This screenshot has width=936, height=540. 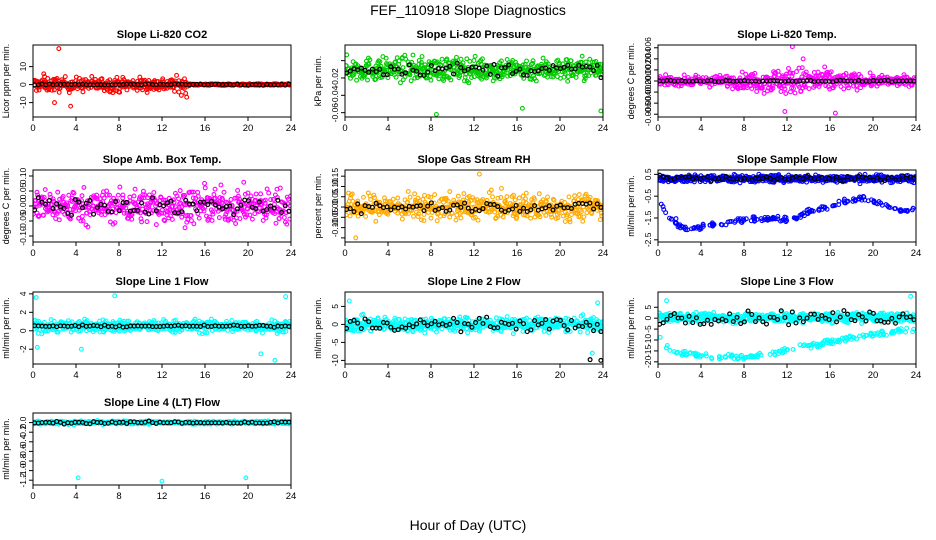 I want to click on panel-frame, so click(x=474, y=81).